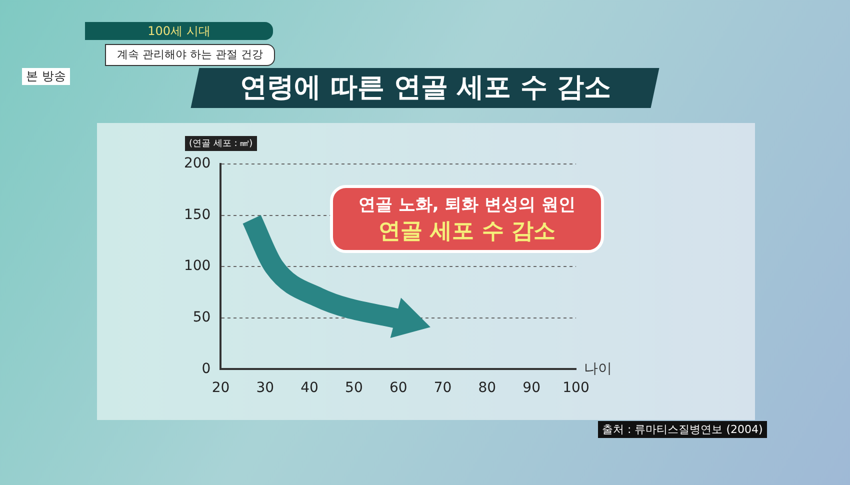 The width and height of the screenshot is (850, 485). Describe the element at coordinates (467, 205) in the screenshot. I see `annotation: 연골 노화, 퇴화 변성의 원인` at that location.